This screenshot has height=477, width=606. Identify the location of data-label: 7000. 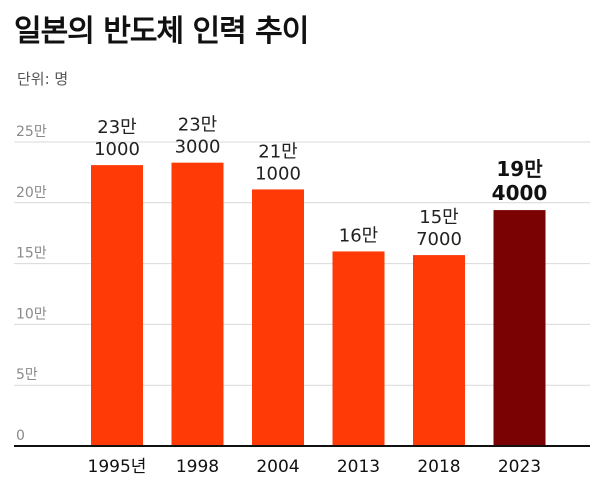
(439, 239).